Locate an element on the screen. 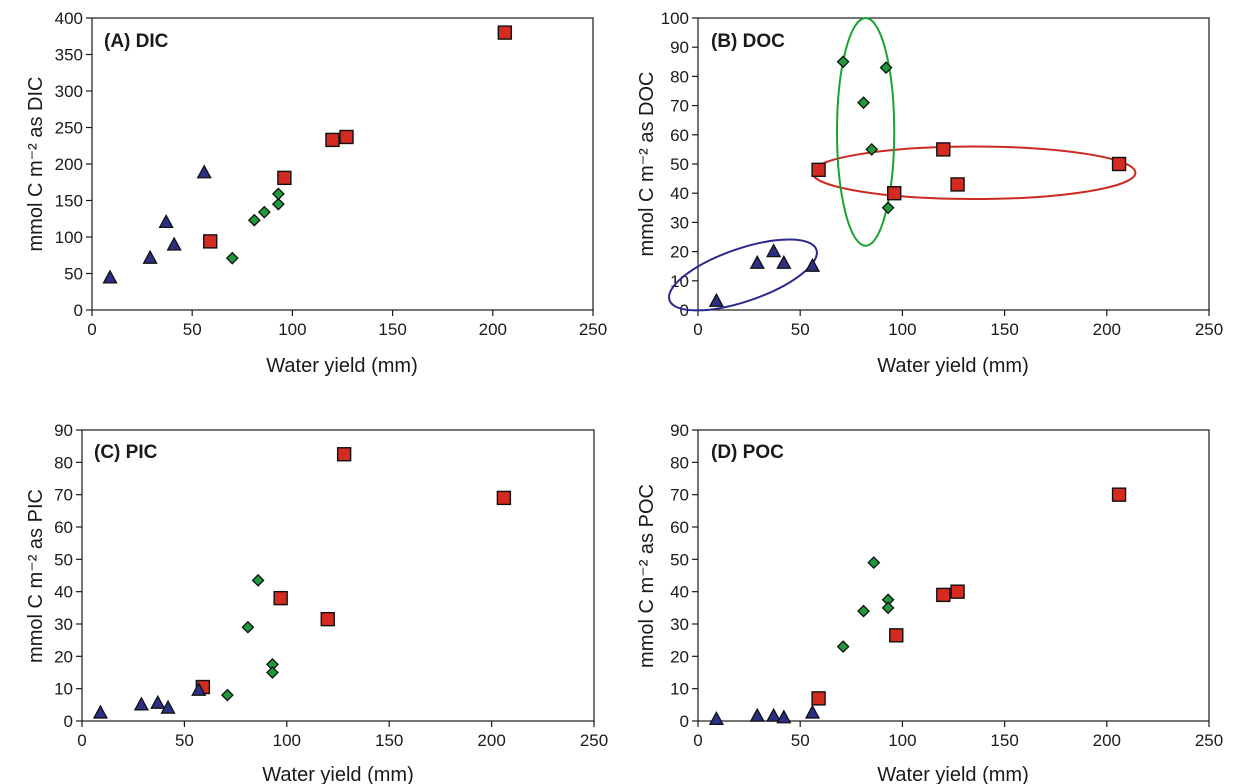 This screenshot has height=784, width=1238. panel-title: (A) DIC is located at coordinates (136, 41).